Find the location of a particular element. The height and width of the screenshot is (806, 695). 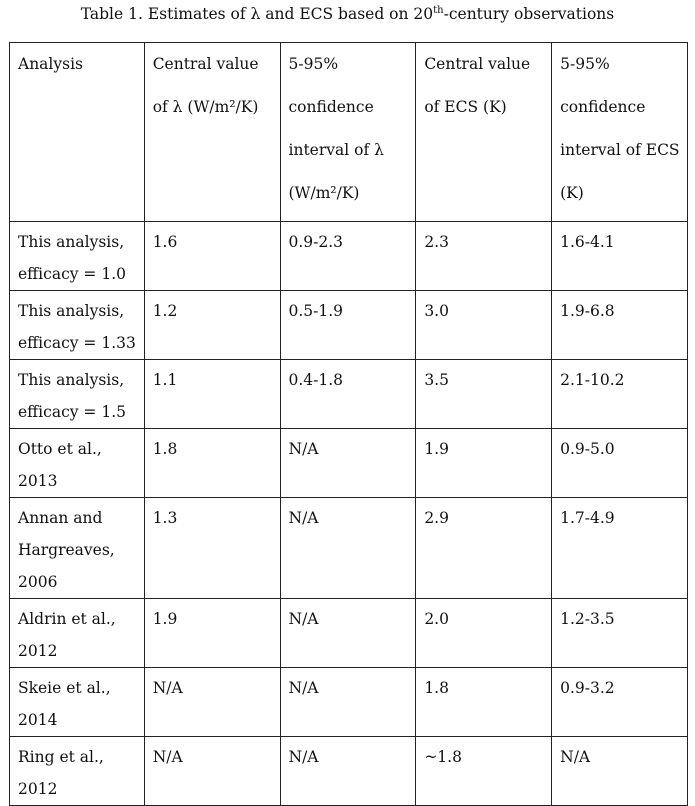

table-row: Otto et al., 2013 1.8 N/A 1.9 0.9-5.0 is located at coordinates (348, 463).